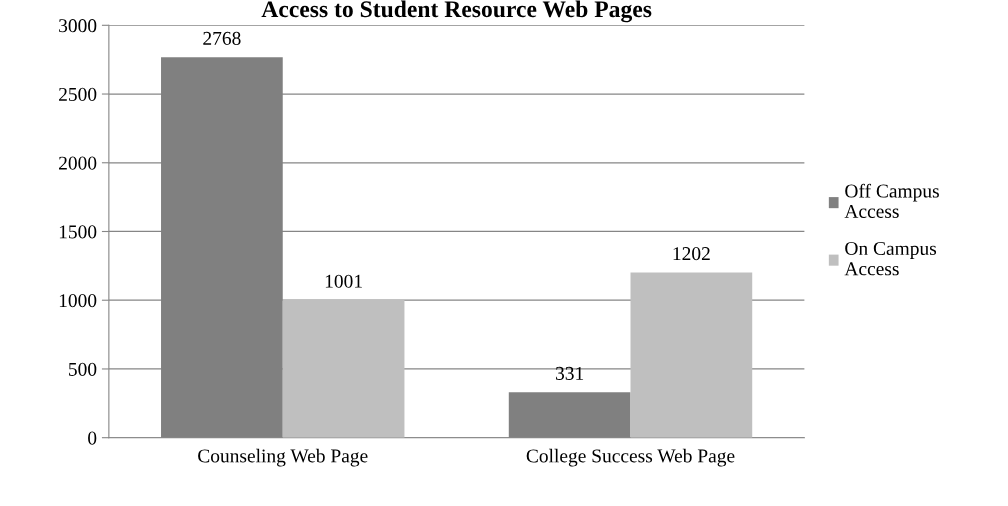  What do you see at coordinates (222, 38) in the screenshot?
I see `data-label: 2768` at bounding box center [222, 38].